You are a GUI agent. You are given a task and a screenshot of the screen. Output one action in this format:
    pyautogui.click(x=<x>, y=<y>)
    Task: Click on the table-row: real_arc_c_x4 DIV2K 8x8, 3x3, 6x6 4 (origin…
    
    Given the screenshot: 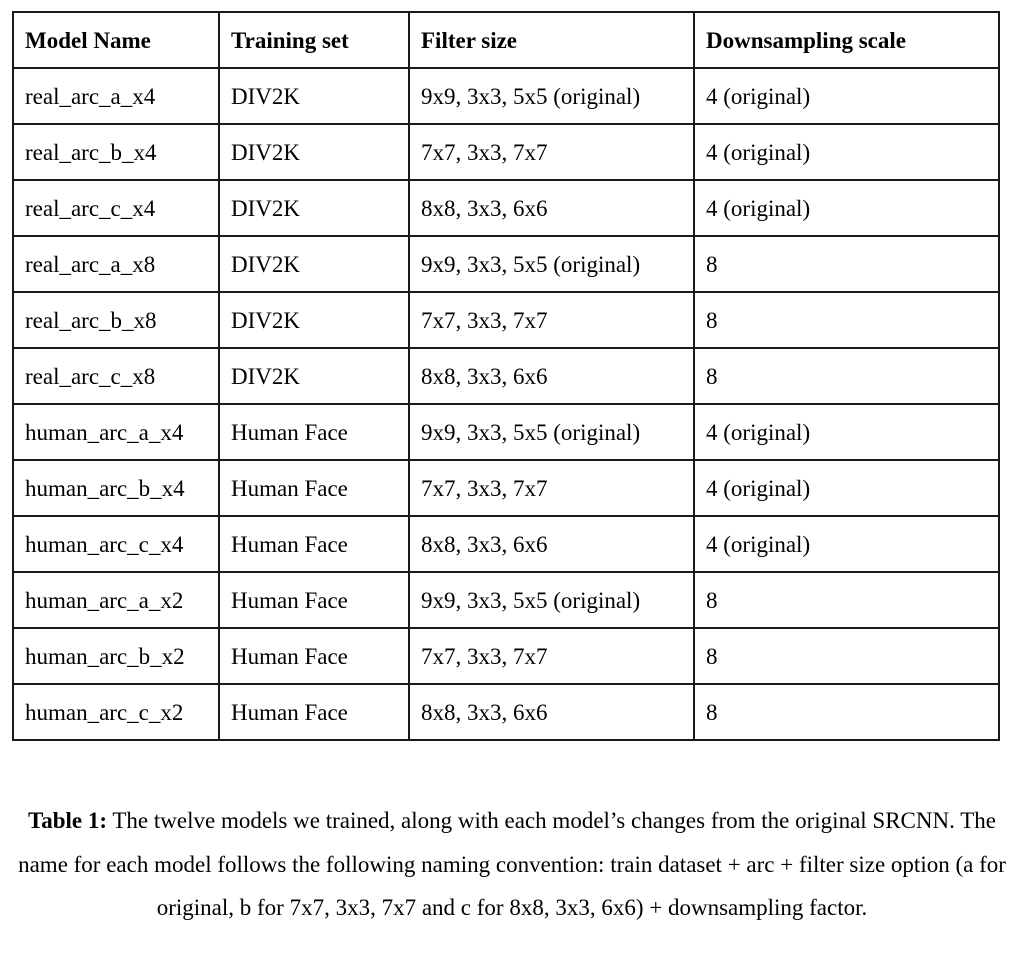 What is the action you would take?
    pyautogui.click(x=506, y=208)
    